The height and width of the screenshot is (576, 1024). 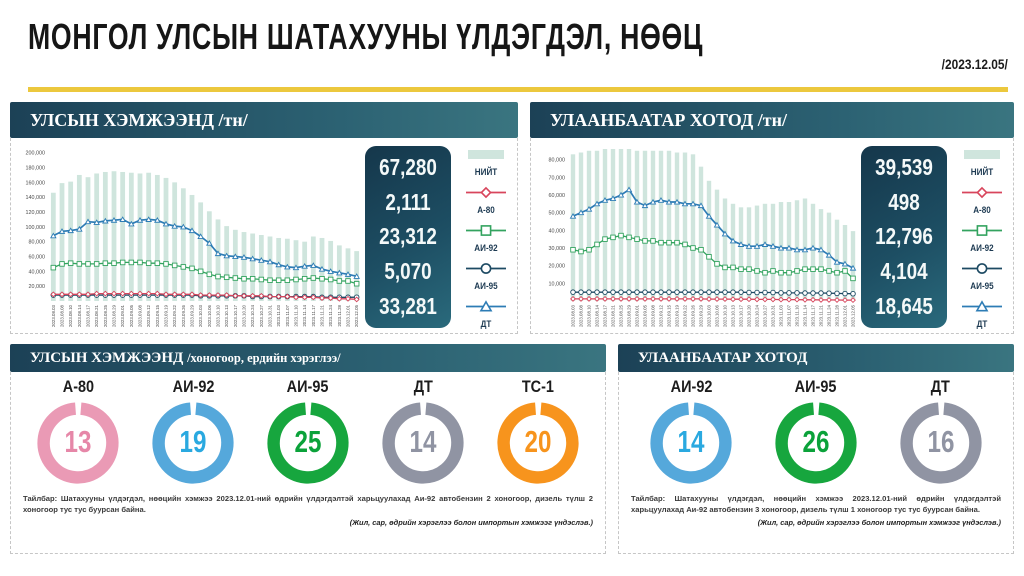 I want to click on svg-text: 2023.09.22, so click(x=685, y=315).